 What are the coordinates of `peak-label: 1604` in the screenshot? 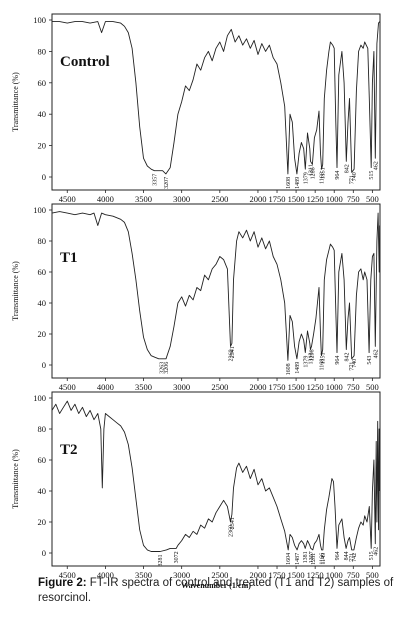 It's located at (289, 559).